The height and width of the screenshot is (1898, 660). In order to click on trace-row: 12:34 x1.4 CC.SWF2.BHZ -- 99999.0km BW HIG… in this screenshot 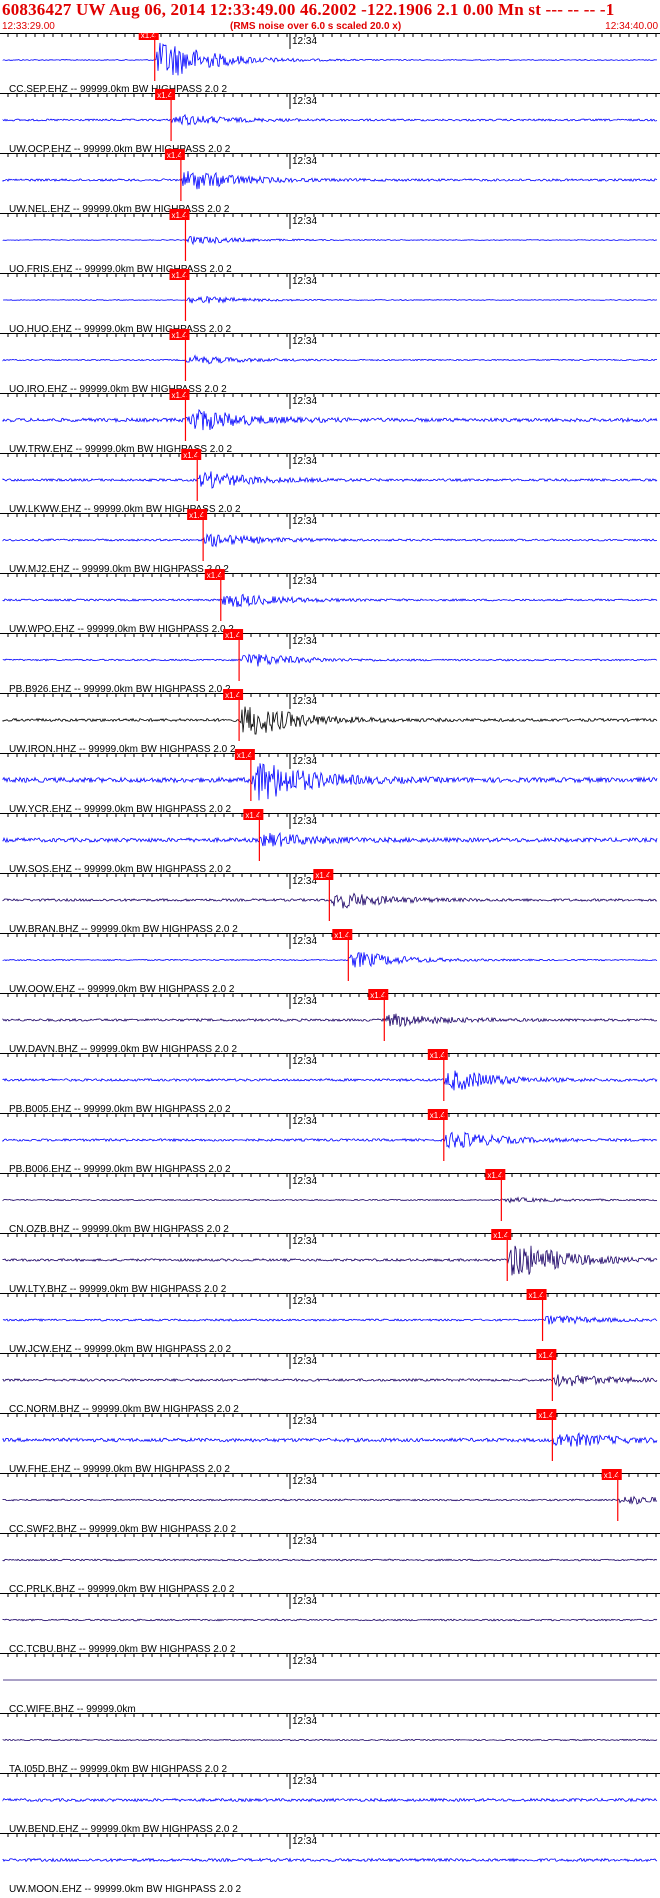, I will do `click(330, 1502)`.